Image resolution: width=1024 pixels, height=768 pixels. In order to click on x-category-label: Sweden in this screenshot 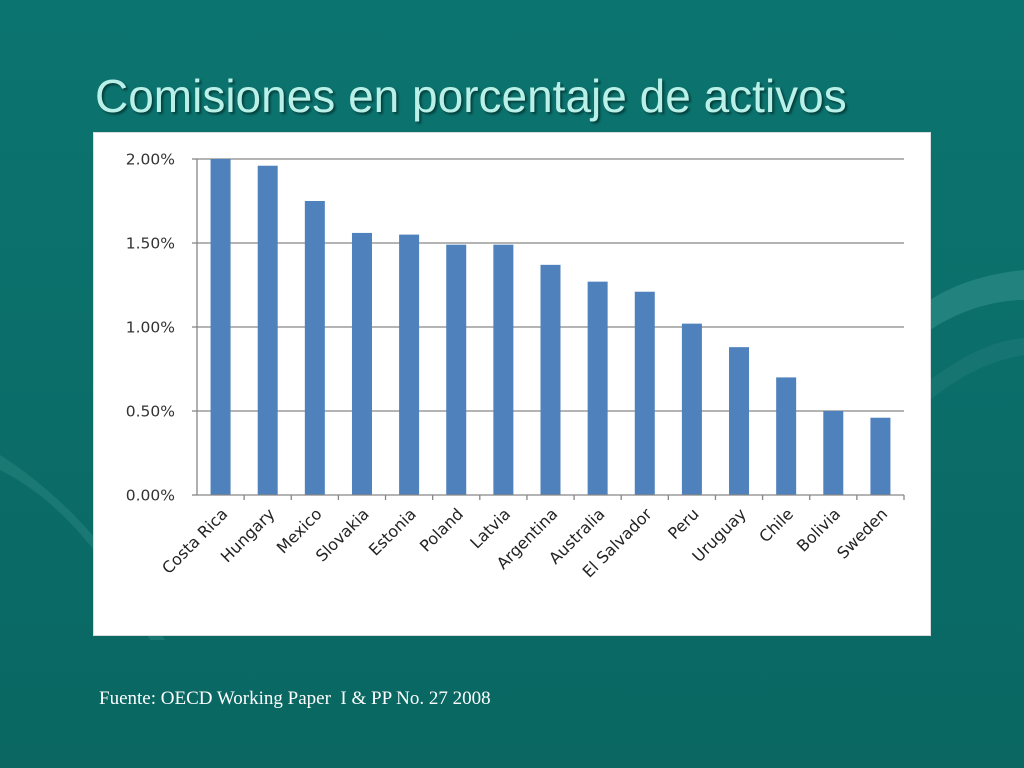, I will do `click(862, 533)`.